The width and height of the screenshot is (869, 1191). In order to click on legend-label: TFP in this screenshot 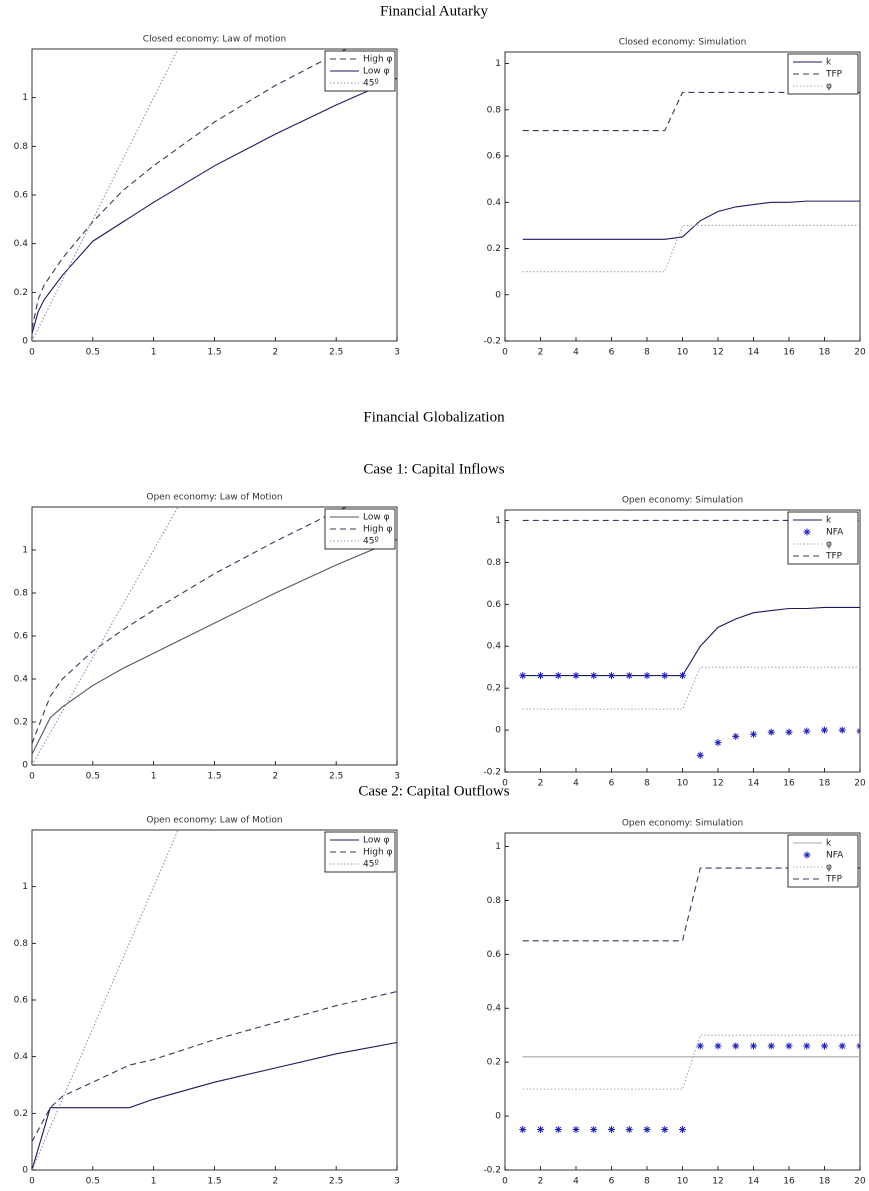, I will do `click(834, 557)`.